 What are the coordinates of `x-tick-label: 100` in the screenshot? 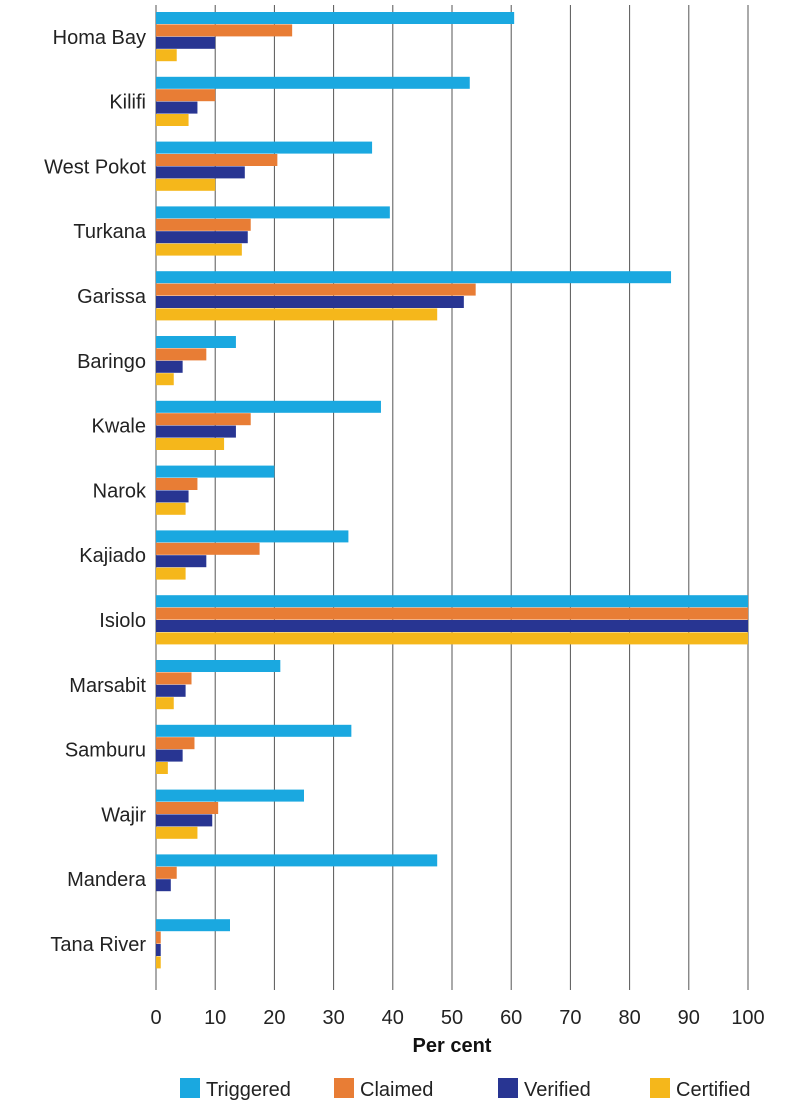 It's located at (747, 1018).